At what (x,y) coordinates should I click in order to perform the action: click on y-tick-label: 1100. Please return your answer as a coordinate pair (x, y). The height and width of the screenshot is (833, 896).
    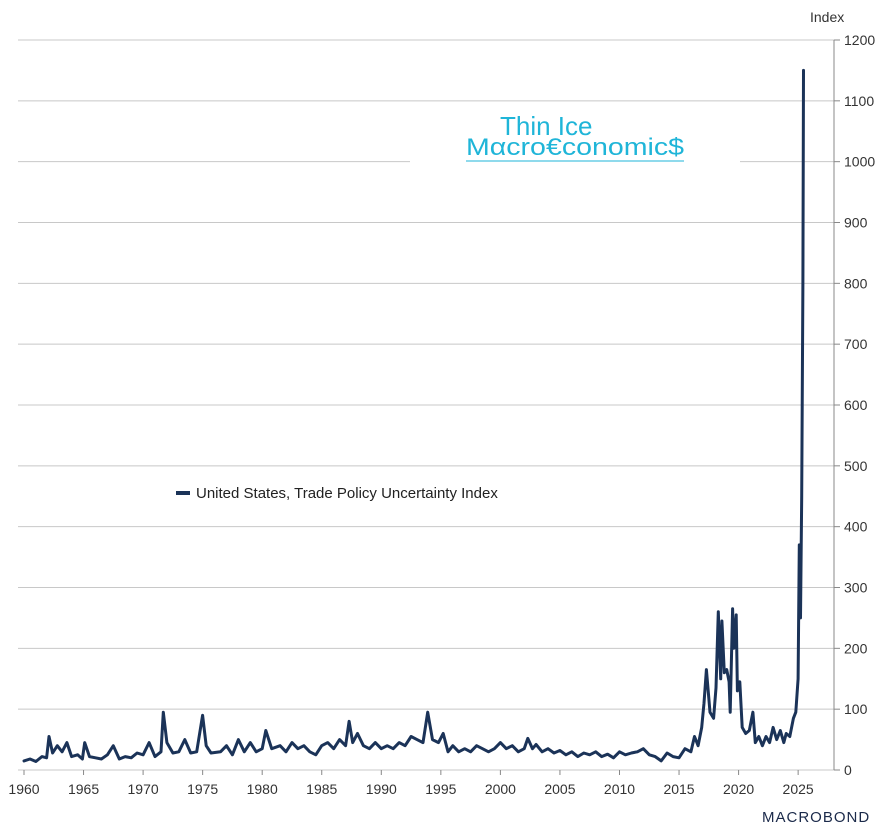
    Looking at the image, I should click on (859, 101).